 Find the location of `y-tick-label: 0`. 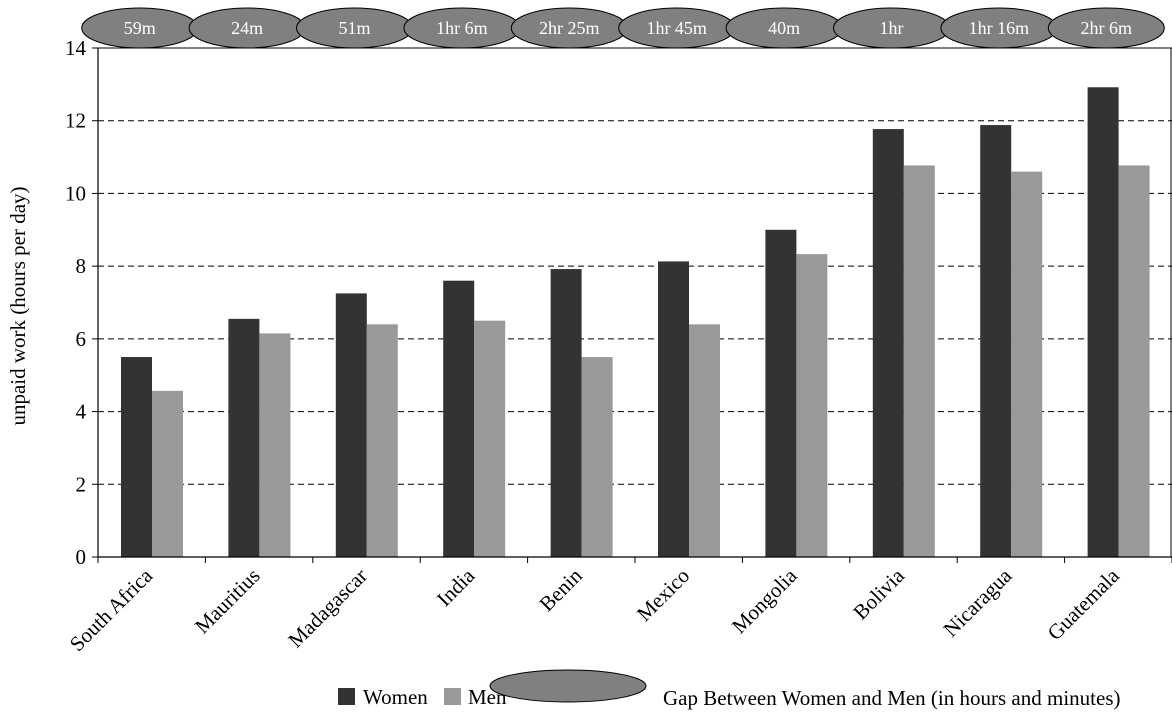

y-tick-label: 0 is located at coordinates (81, 557).